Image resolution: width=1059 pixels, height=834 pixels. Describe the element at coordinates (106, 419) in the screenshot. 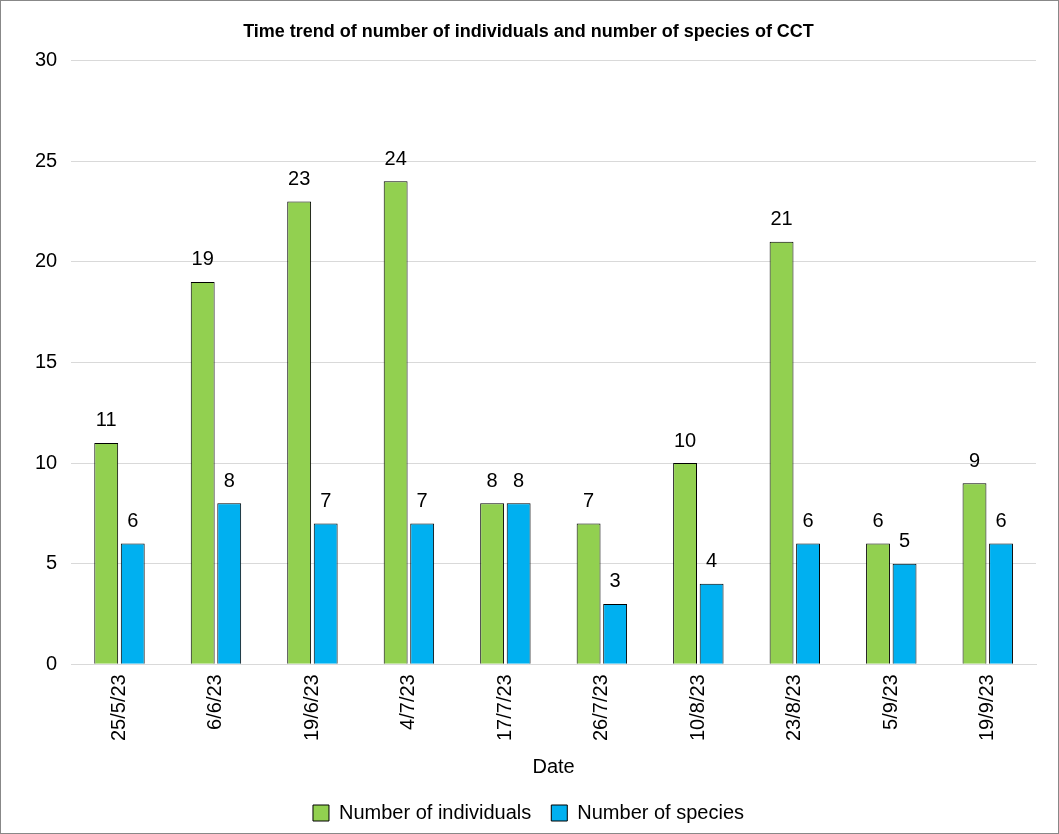

I see `data-label: 11` at that location.